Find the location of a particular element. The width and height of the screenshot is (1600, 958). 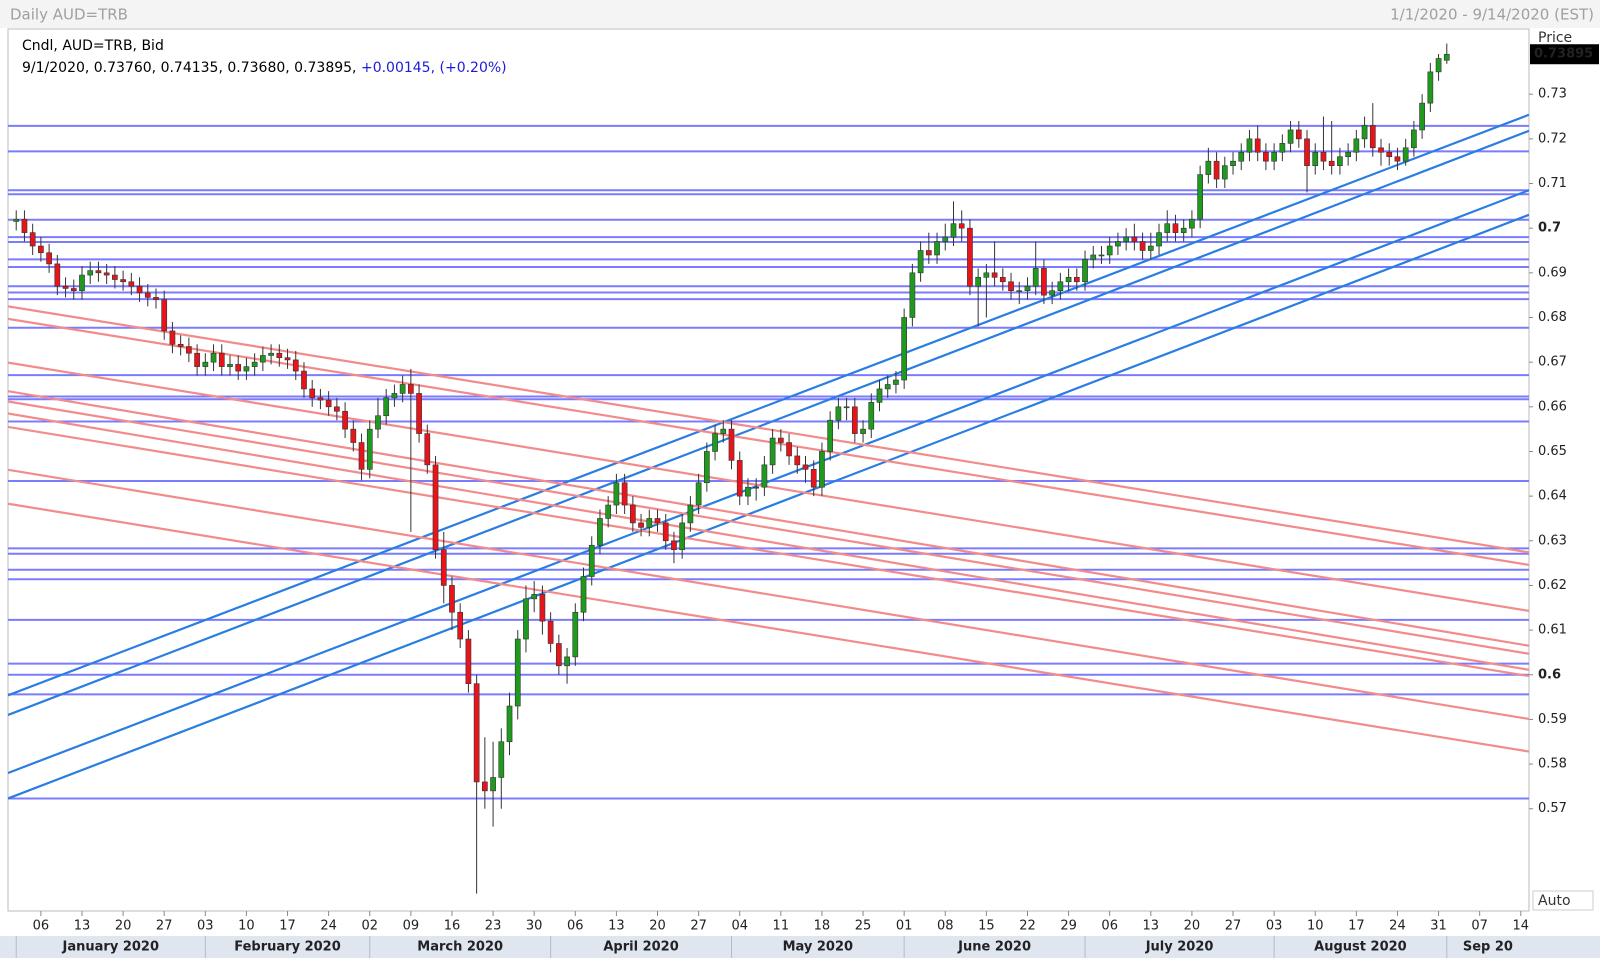

x-tick-label: 30 is located at coordinates (534, 926).